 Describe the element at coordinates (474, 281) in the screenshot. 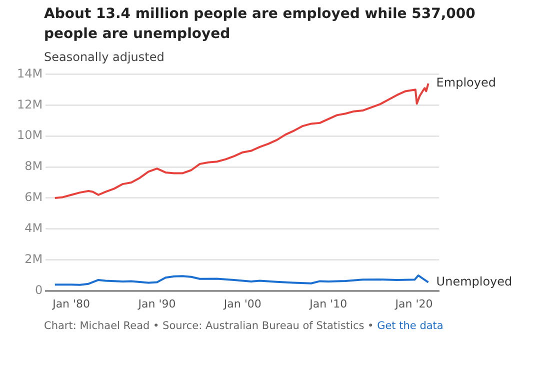

I see `series-label: Unemployed` at that location.